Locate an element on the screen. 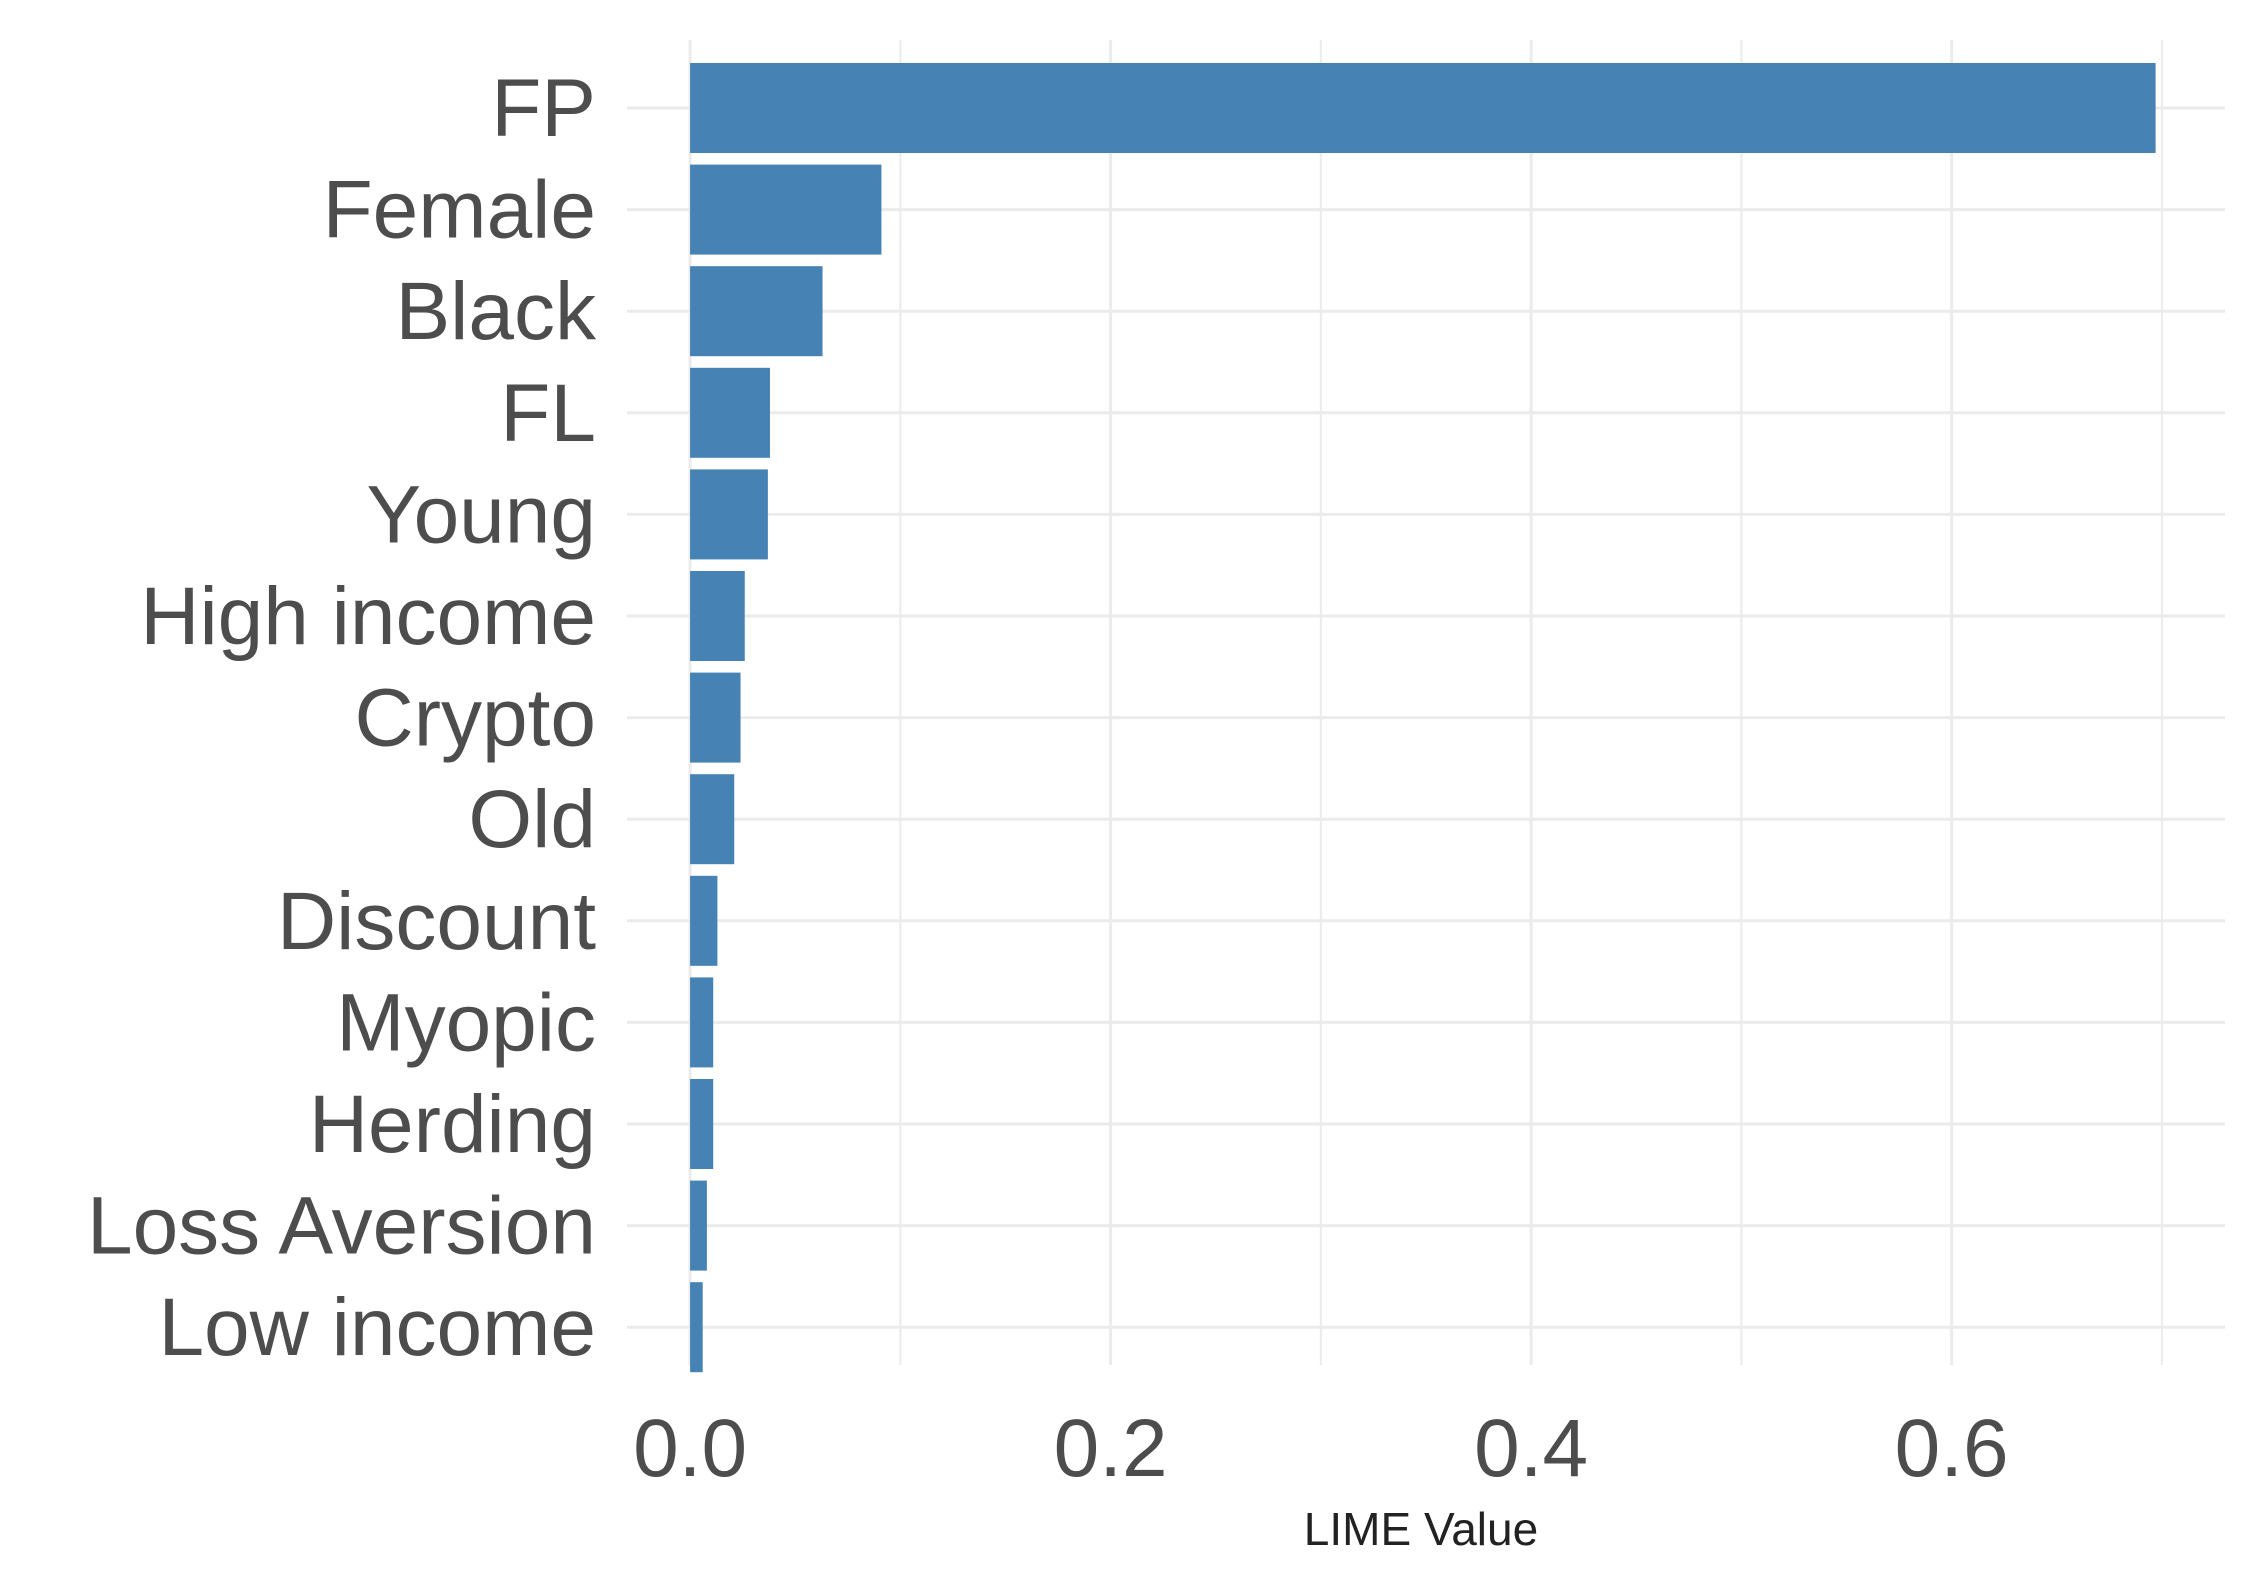 This screenshot has height=1578, width=2258. x-tick-label: 0.6 is located at coordinates (1952, 1448).